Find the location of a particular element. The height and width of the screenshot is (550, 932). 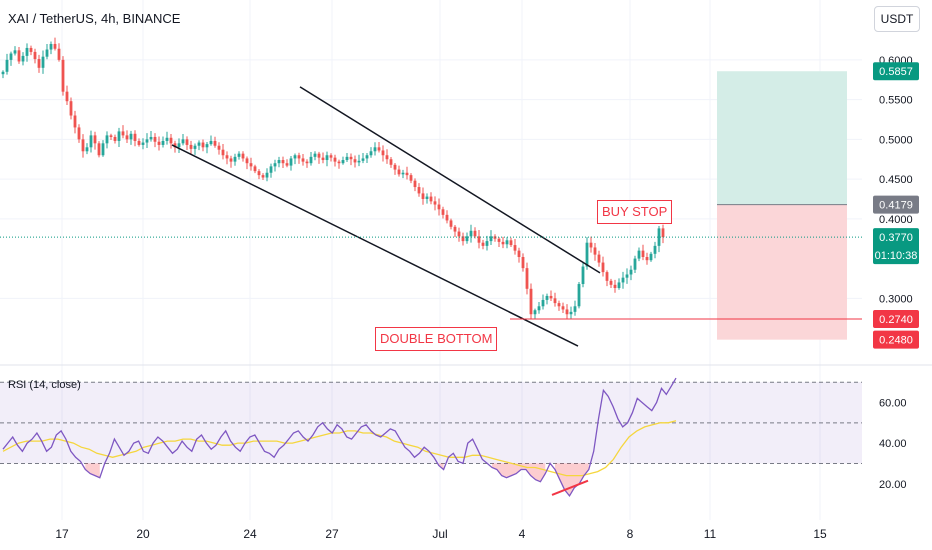

time-axis: 17 20 24 27 Jul 4 8 11 15 is located at coordinates (441, 534).